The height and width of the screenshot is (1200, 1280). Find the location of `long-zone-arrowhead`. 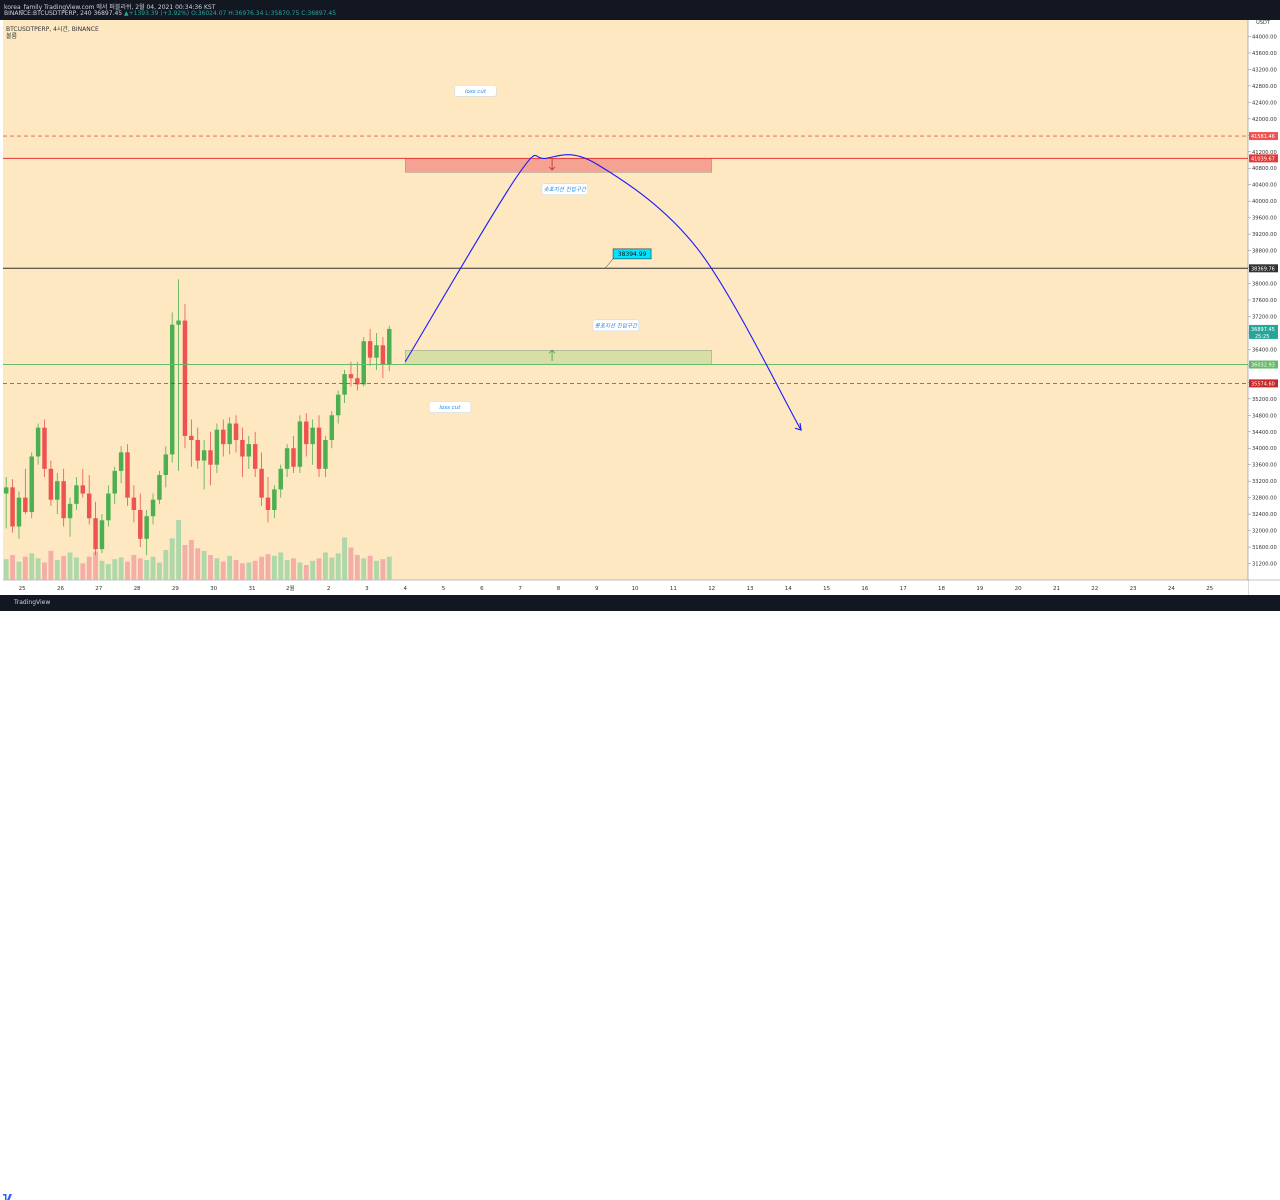

long-zone-arrowhead is located at coordinates (552, 351).